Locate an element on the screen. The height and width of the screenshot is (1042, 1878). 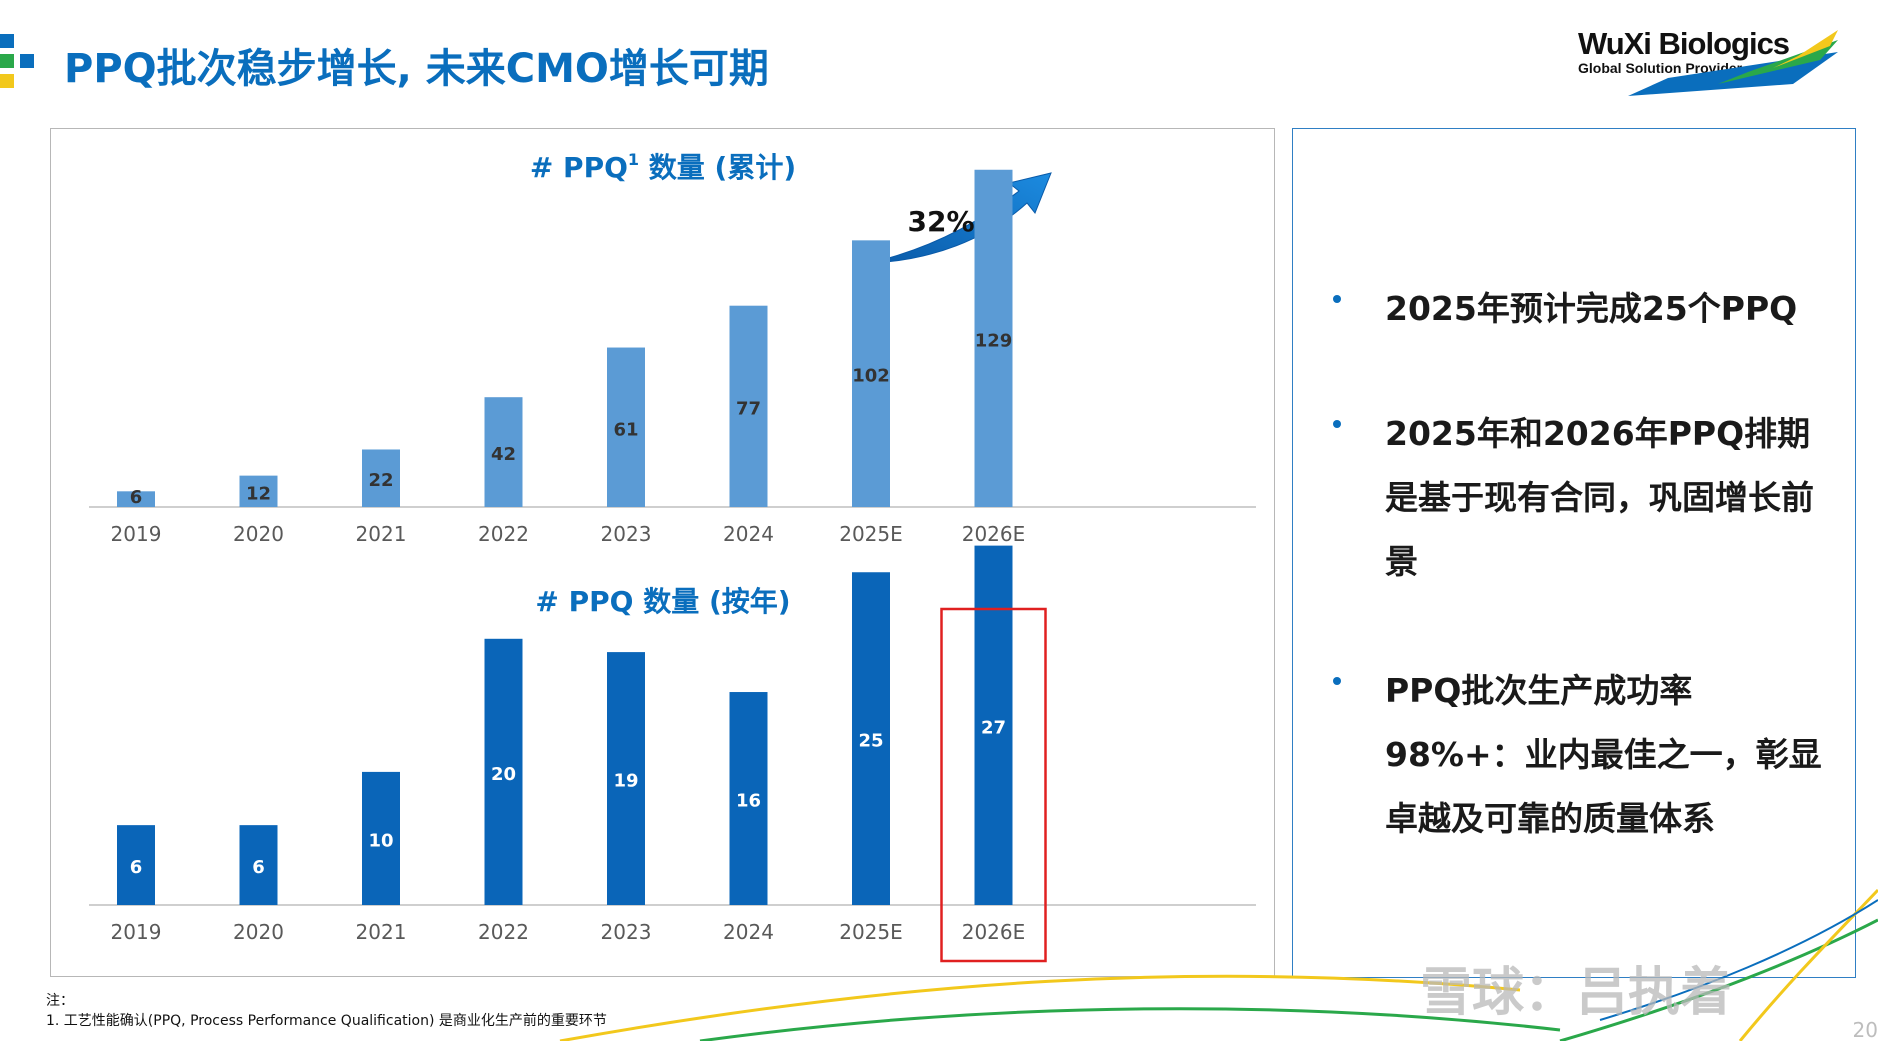
chart-1-title-sup: 1 is located at coordinates (633, 159).